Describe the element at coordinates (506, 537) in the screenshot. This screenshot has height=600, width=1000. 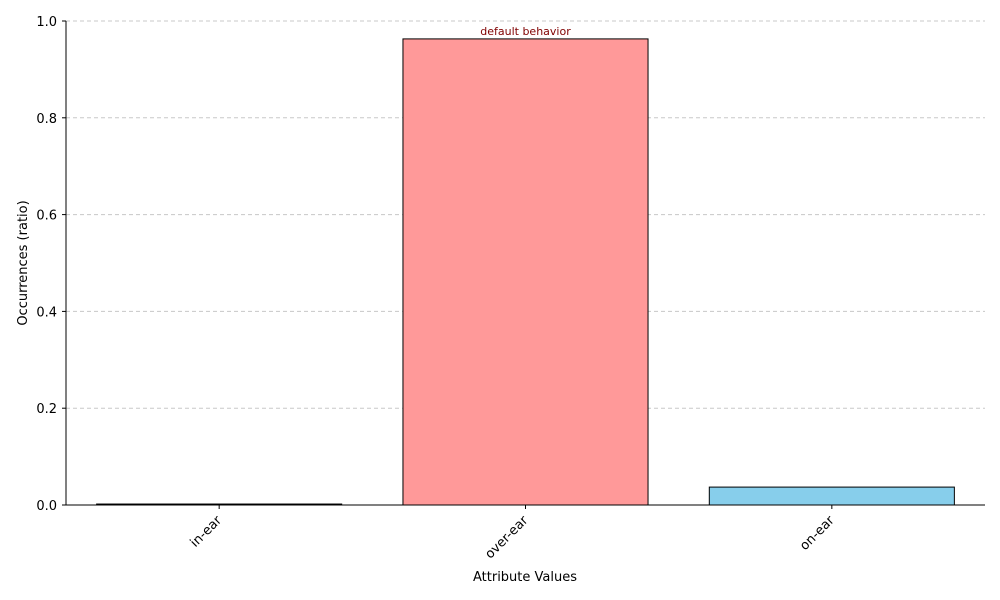
I see `x-tick-label: over-ear` at that location.